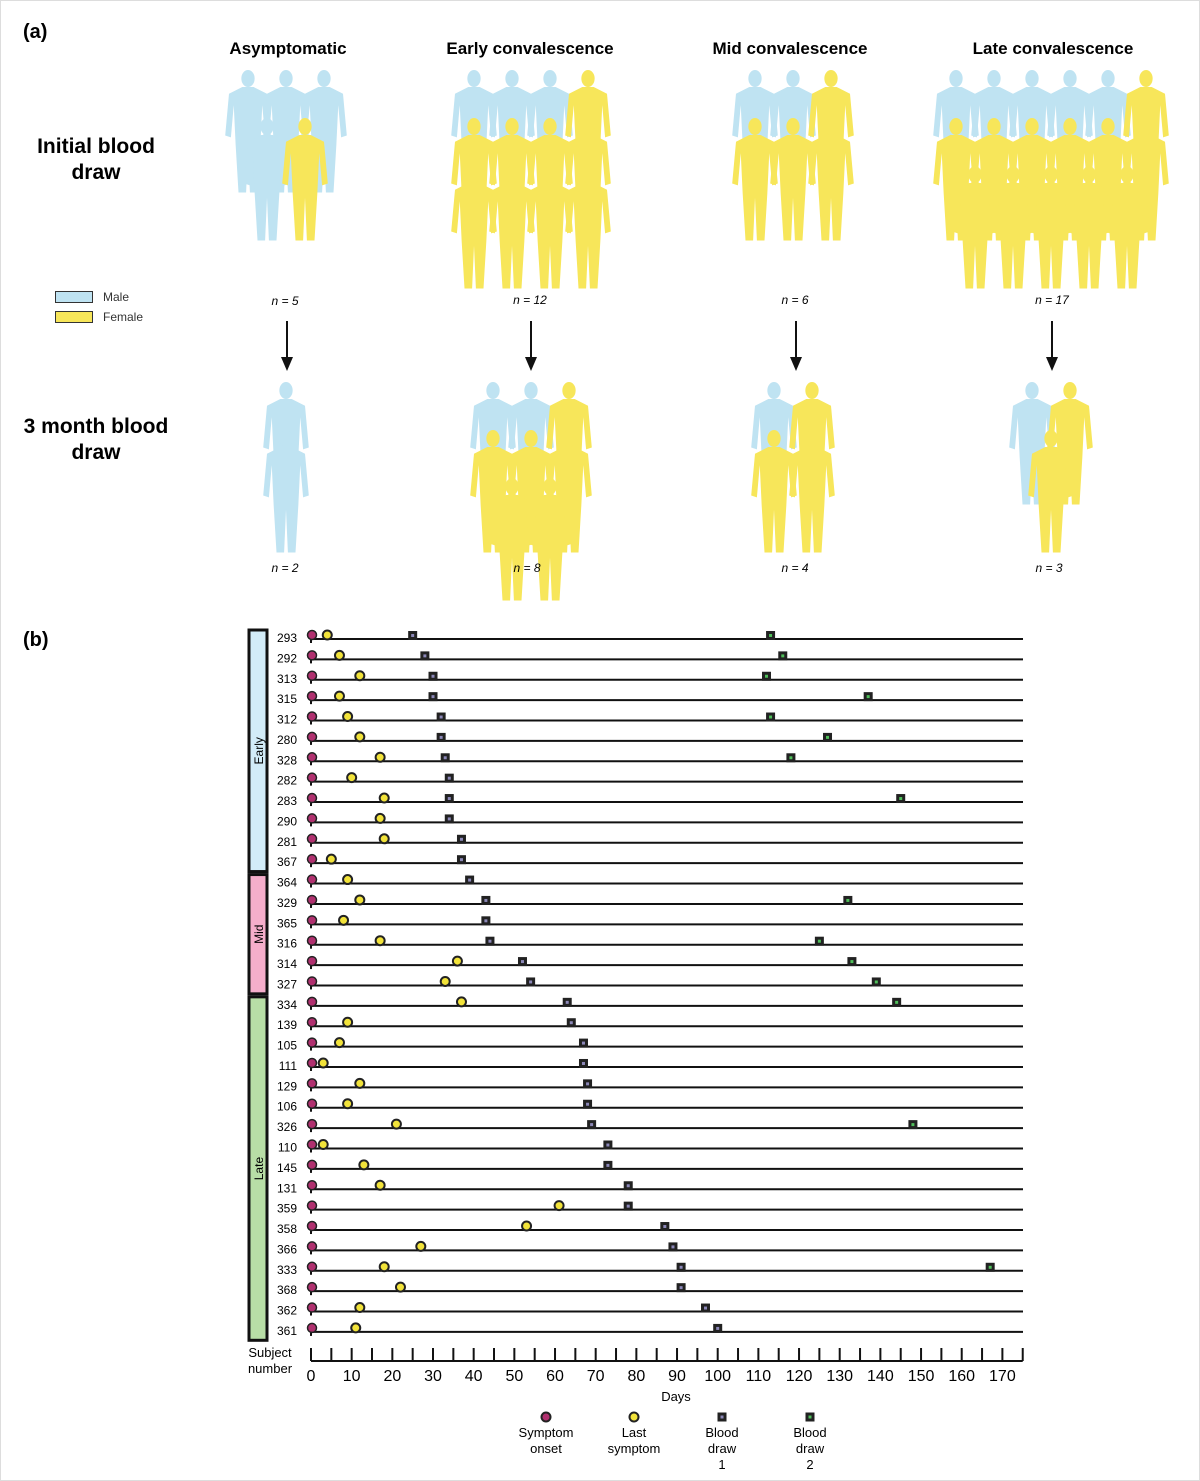  What do you see at coordinates (287, 1025) in the screenshot?
I see `subject-label: 139` at bounding box center [287, 1025].